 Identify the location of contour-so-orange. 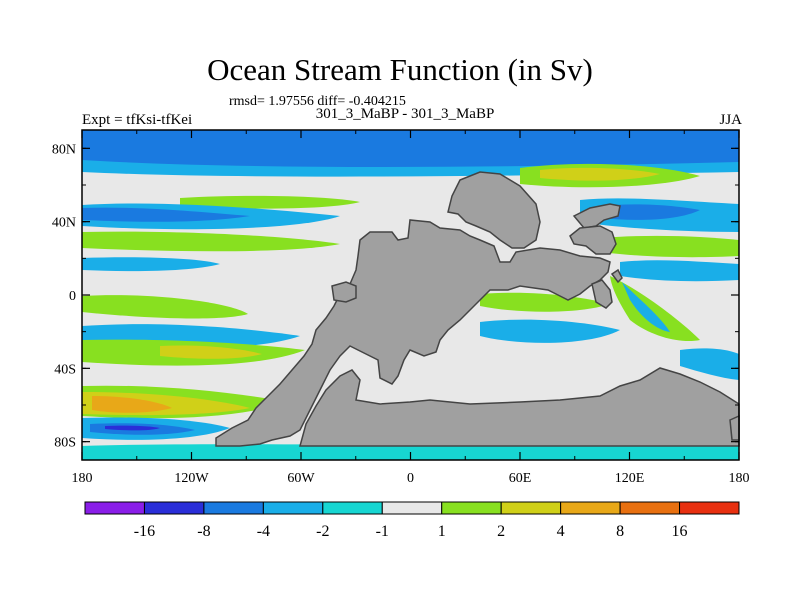
(132, 404).